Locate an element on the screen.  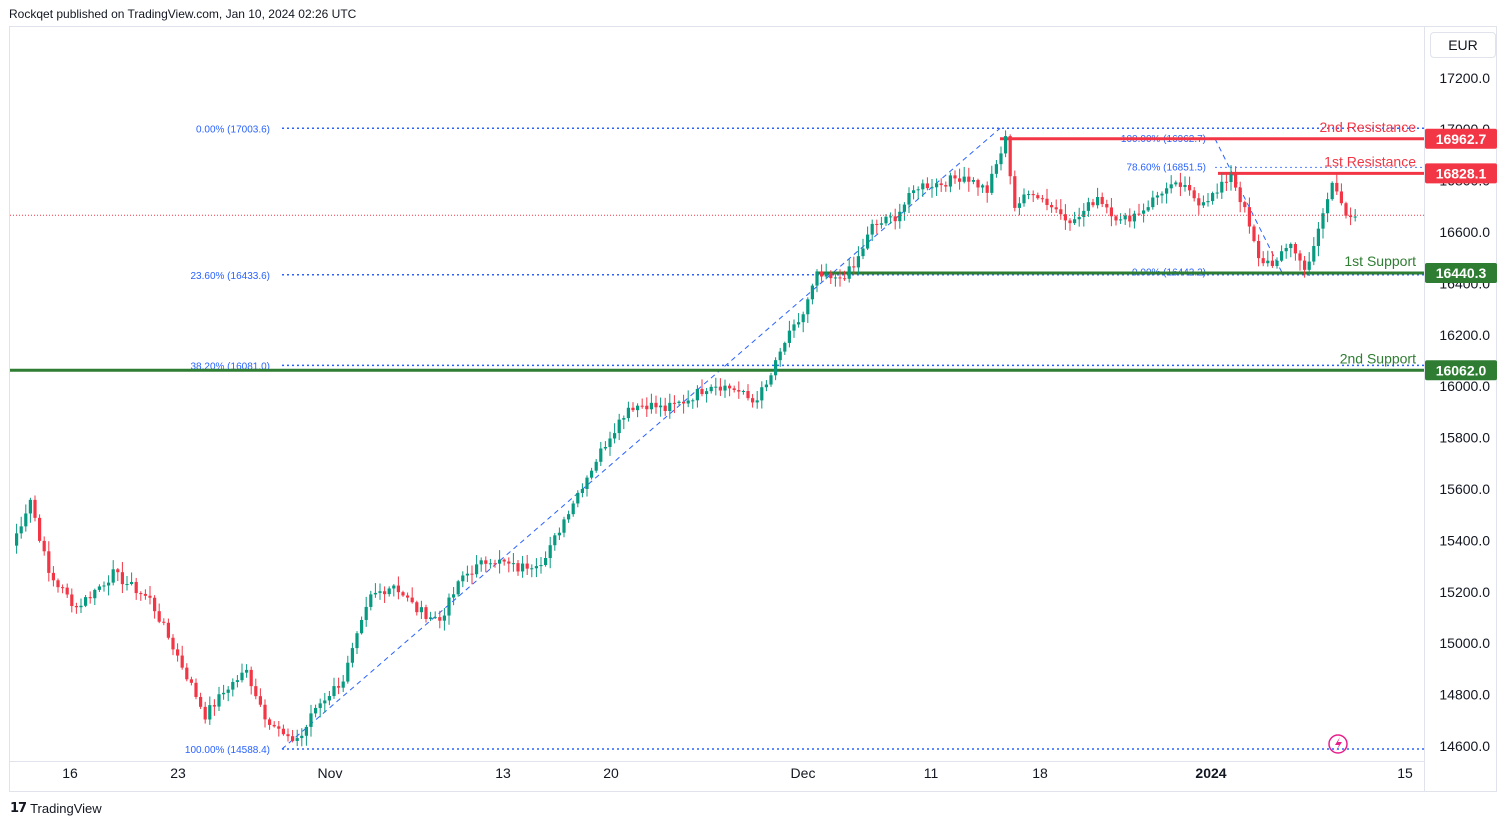
tradingview-brand: 𝟭𝟳 TradingView is located at coordinates (56, 808).